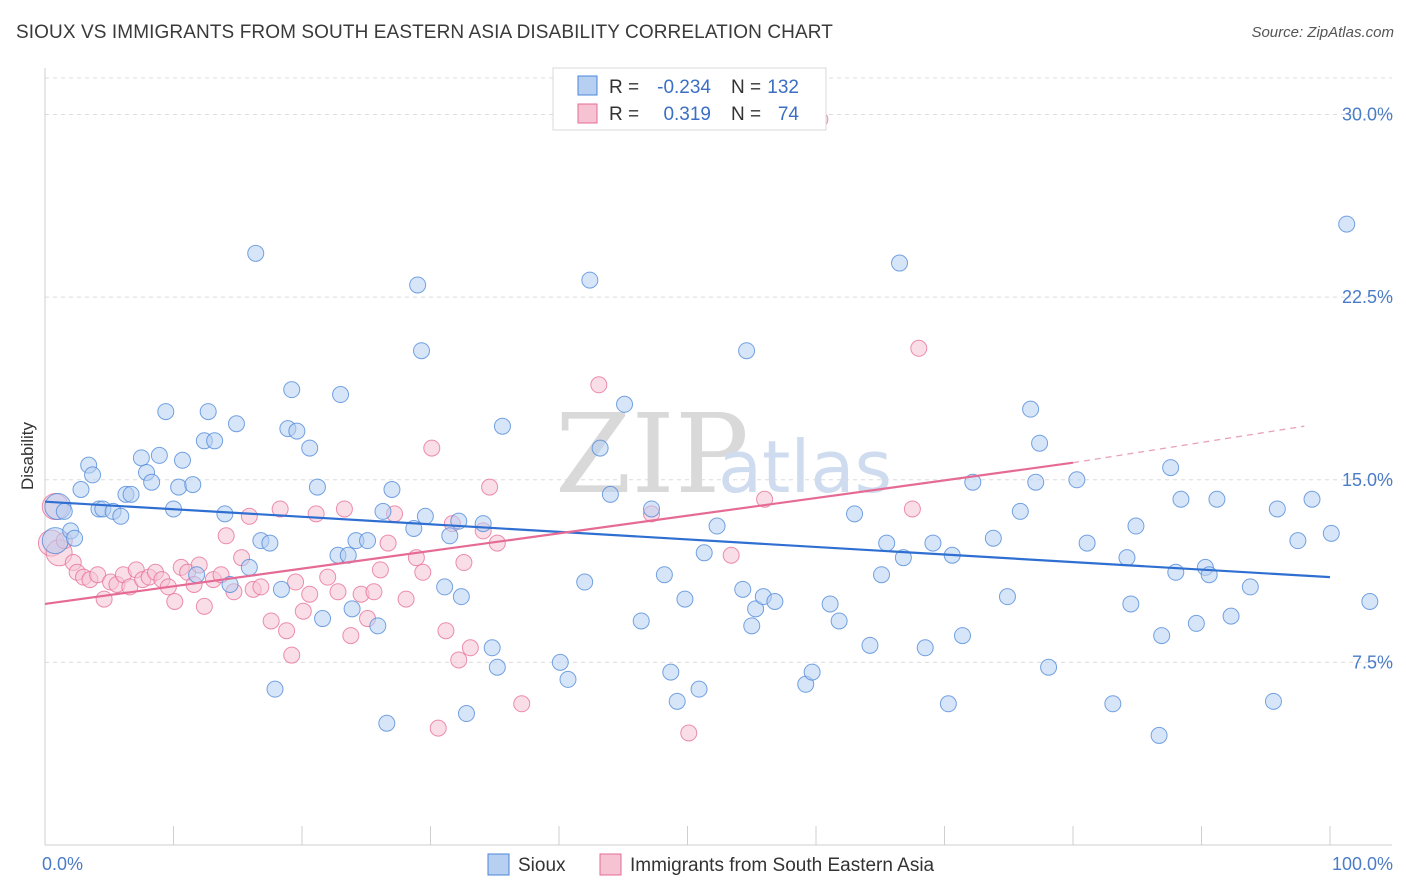 The image size is (1406, 892). I want to click on source-credit: Source: ZipAtlas.com, so click(1322, 32).